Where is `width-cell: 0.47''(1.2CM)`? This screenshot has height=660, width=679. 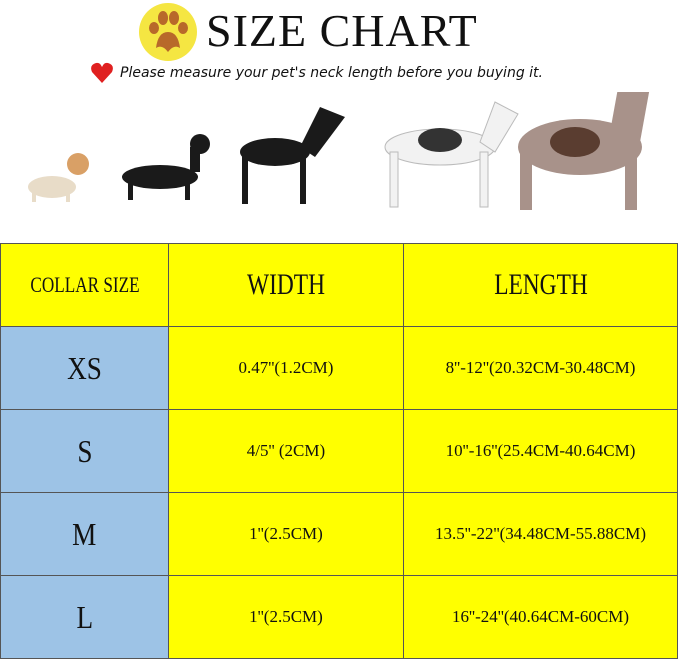 width-cell: 0.47''(1.2CM) is located at coordinates (286, 368).